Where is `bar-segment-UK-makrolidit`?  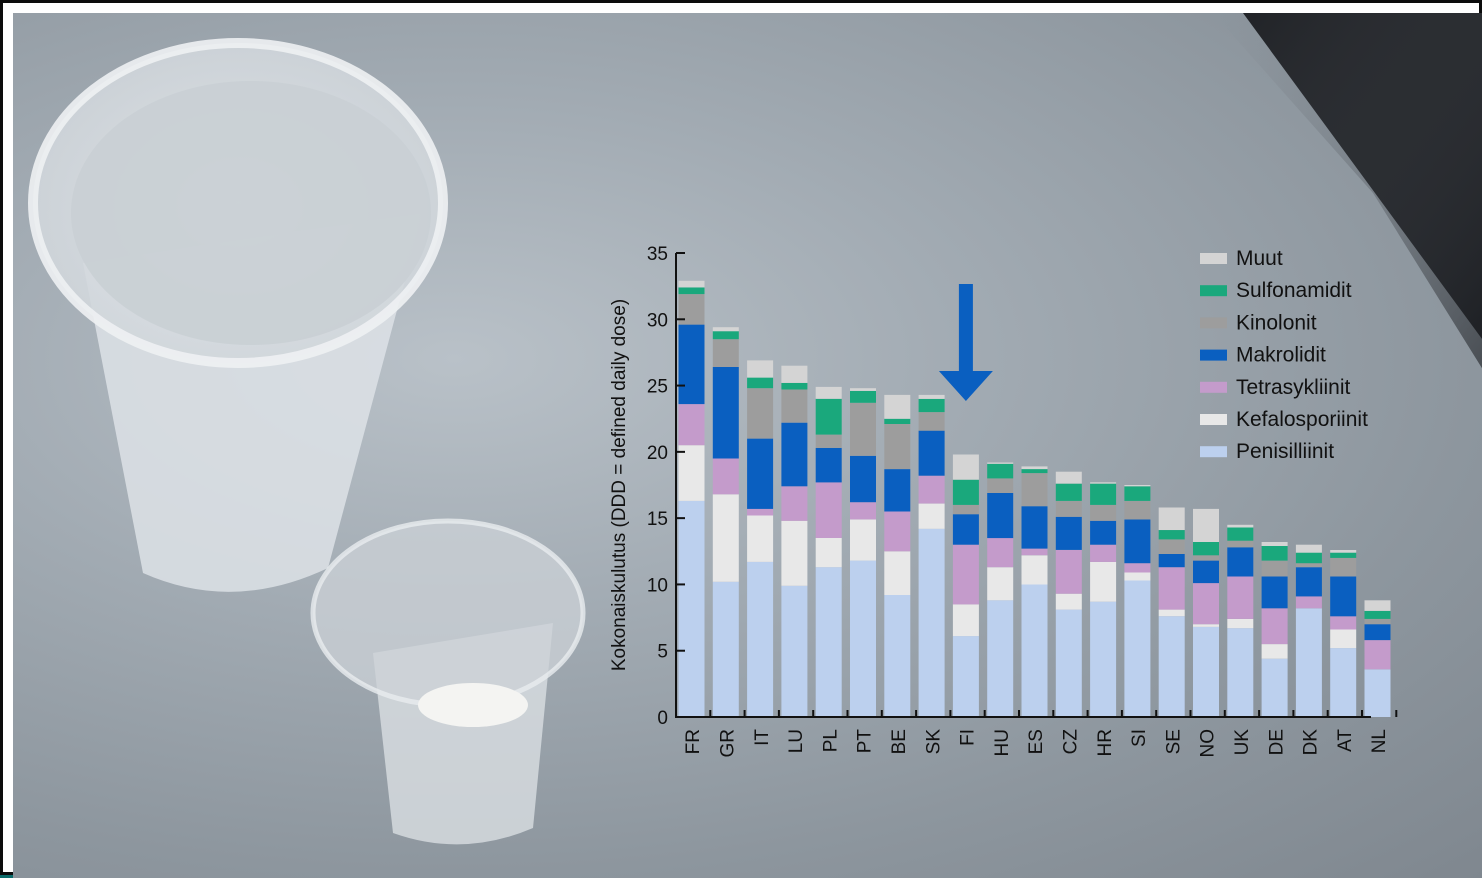
bar-segment-UK-makrolidit is located at coordinates (1240, 562).